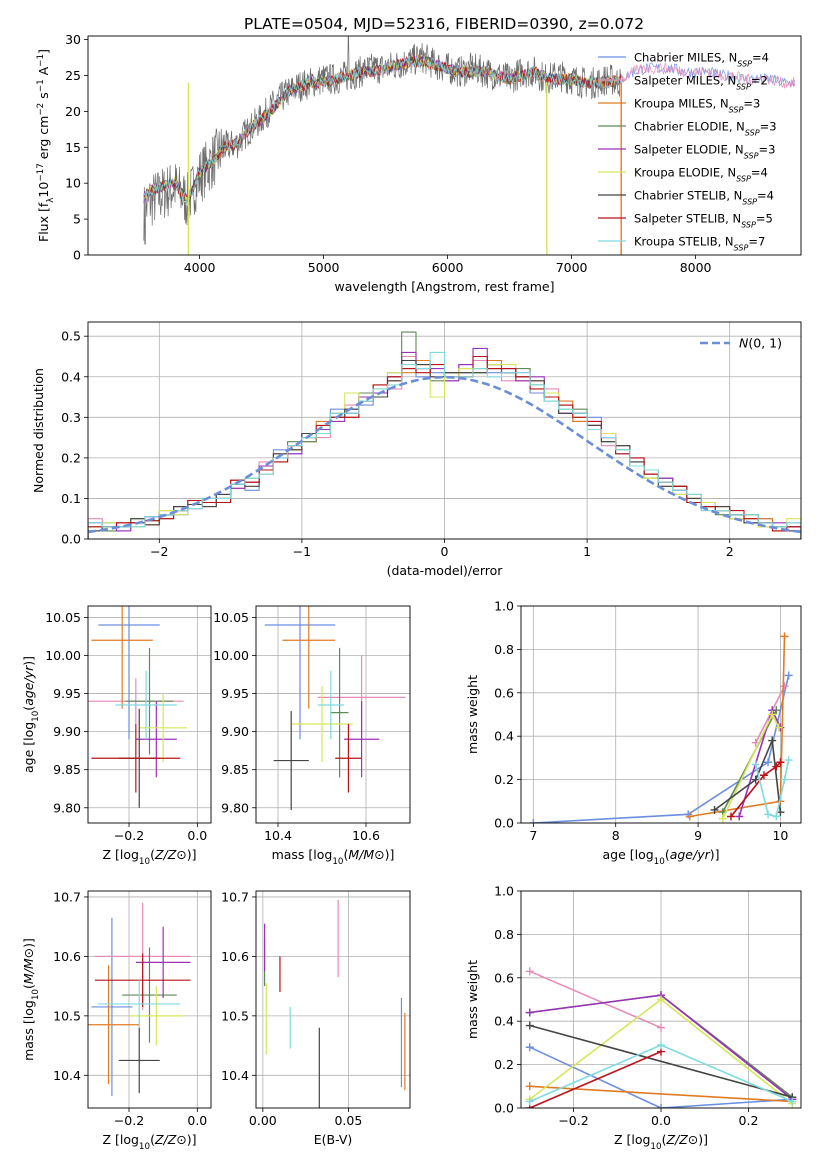 The width and height of the screenshot is (819, 1170). Describe the element at coordinates (149, 995) in the screenshot. I see `errorbar-chabrier-elodie` at that location.